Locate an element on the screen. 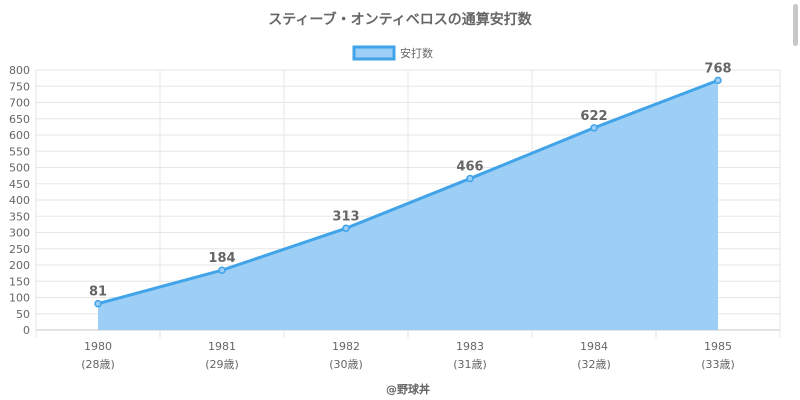 The width and height of the screenshot is (800, 400). y-tick-label: 150 is located at coordinates (19, 281).